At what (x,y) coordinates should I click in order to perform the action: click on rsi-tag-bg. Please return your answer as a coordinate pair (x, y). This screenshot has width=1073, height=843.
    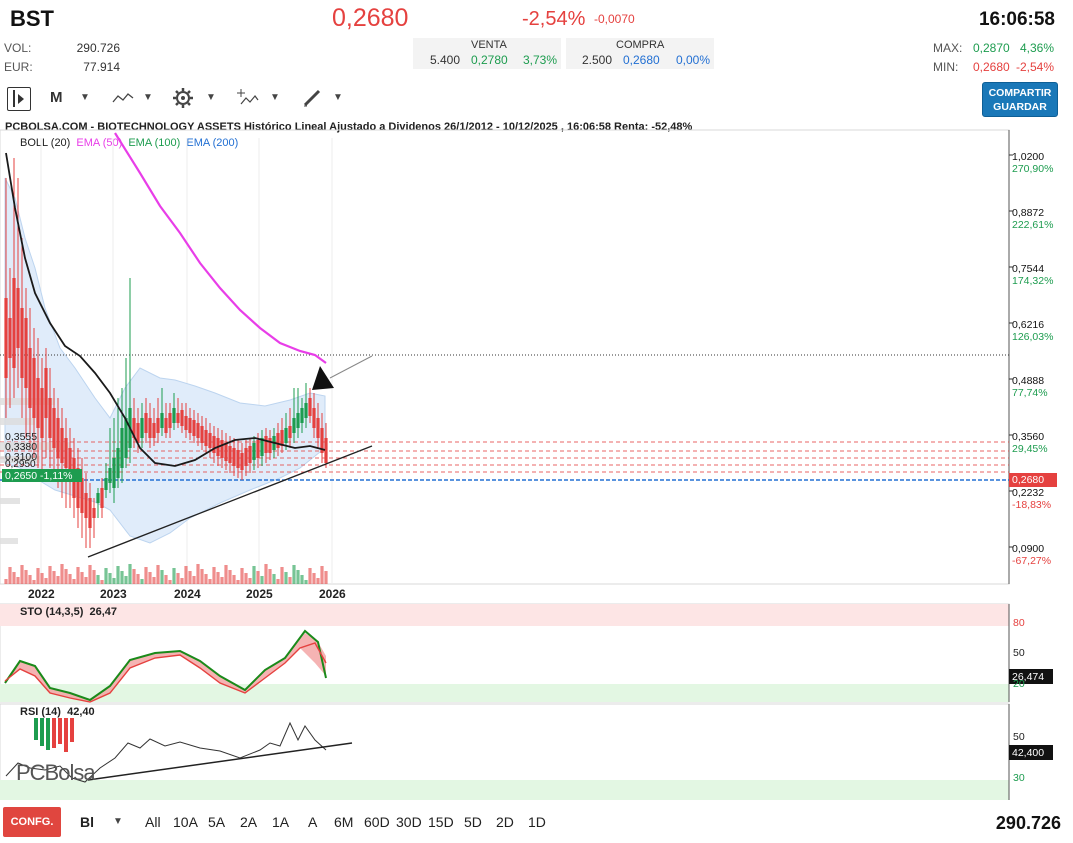
    Looking at the image, I should click on (1031, 752).